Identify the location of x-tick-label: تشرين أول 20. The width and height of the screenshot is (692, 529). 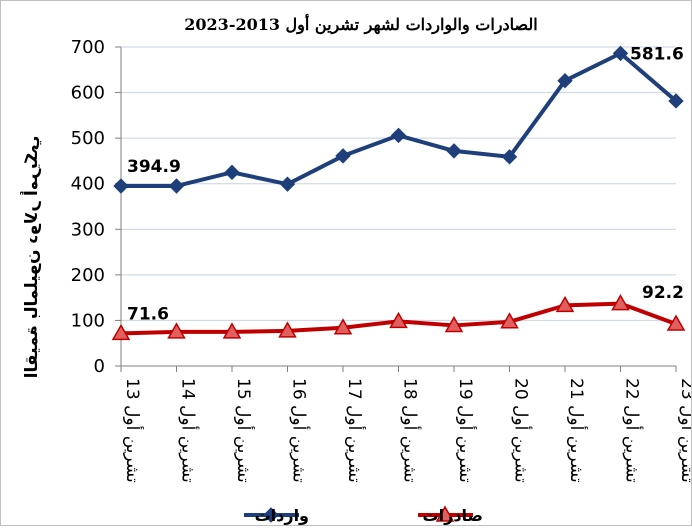
(522, 430).